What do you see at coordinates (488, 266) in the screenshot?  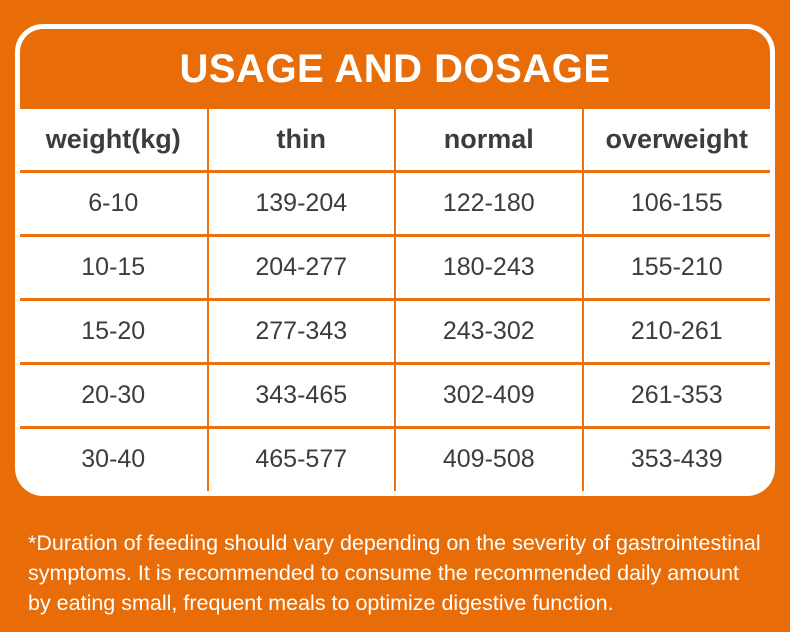 I see `table-cell: 180-243` at bounding box center [488, 266].